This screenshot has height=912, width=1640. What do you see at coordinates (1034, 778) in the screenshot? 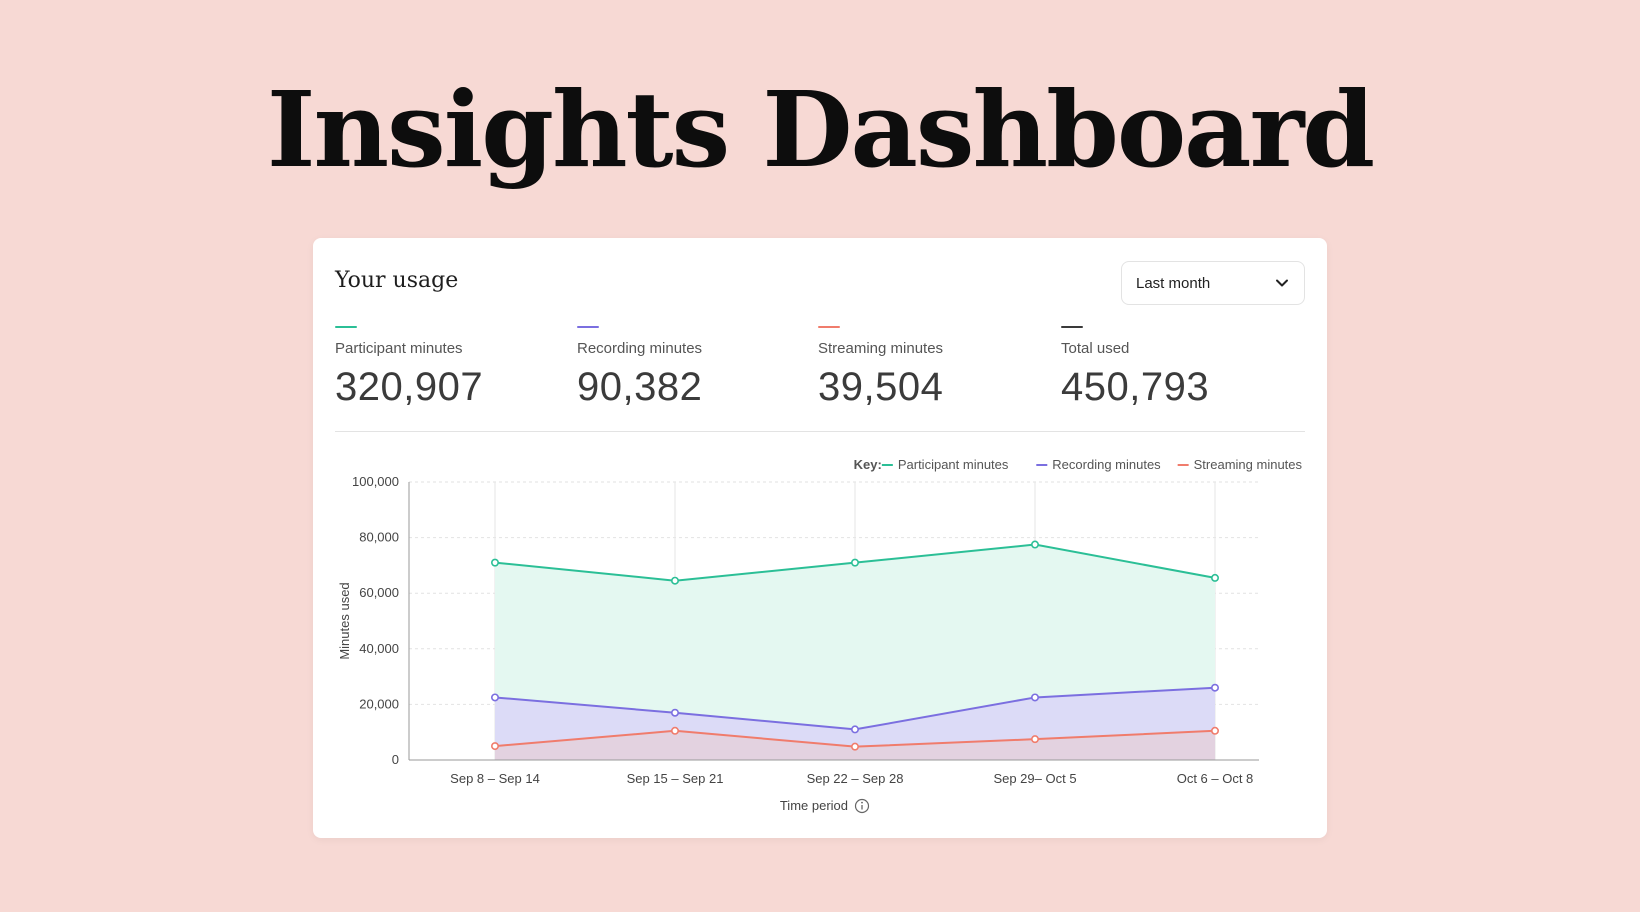
I see `x-tick-label: Sep 29– Oct 5` at bounding box center [1034, 778].